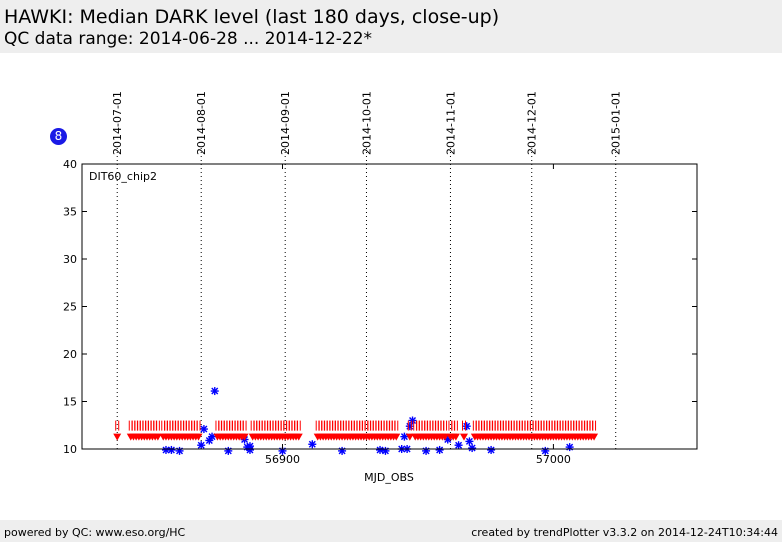 This screenshot has width=782, height=542. I want to click on date-label: 2014-10-01, so click(366, 123).